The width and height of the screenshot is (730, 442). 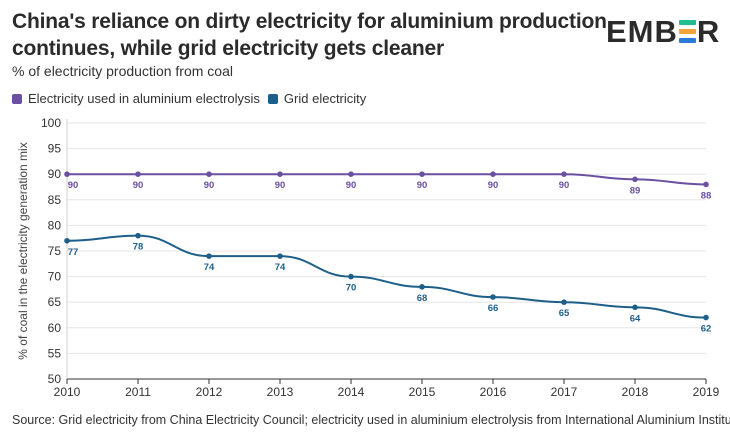 I want to click on chart-subtitle: % of electricity production from coal, so click(x=122, y=71).